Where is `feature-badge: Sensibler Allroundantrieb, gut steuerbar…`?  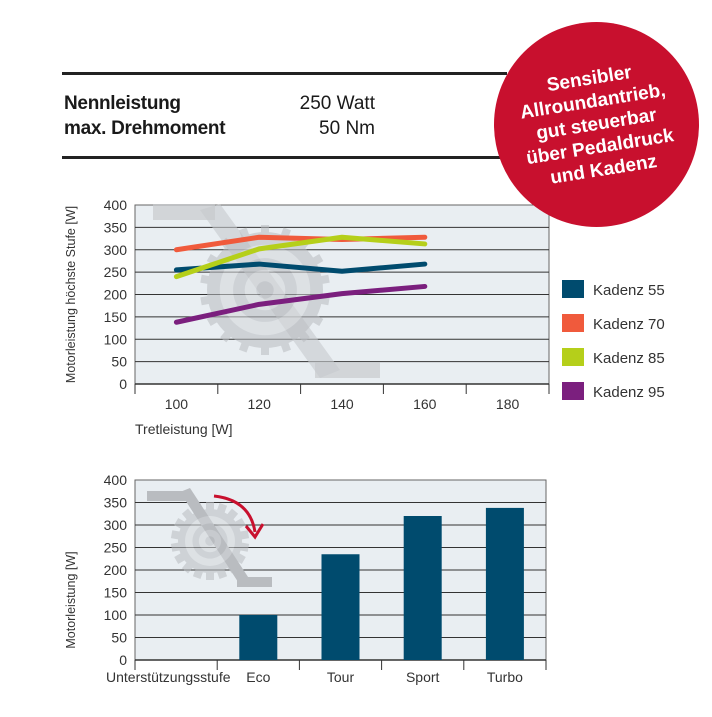 feature-badge: Sensibler Allroundantrieb, gut steuerbar… is located at coordinates (596, 124).